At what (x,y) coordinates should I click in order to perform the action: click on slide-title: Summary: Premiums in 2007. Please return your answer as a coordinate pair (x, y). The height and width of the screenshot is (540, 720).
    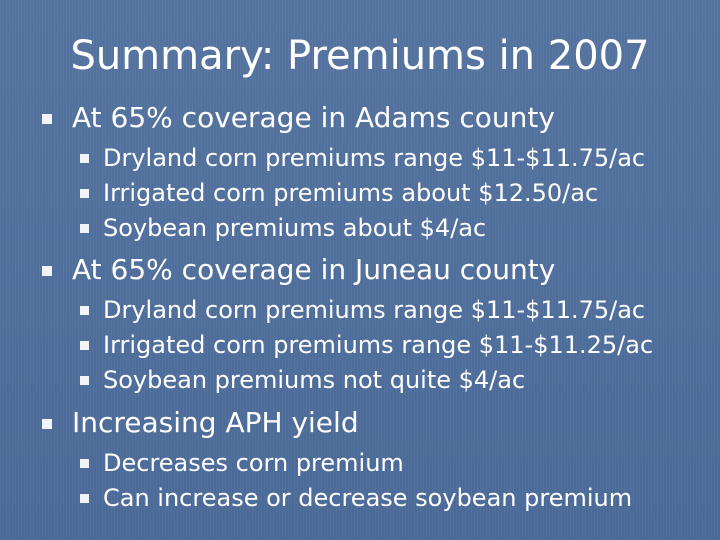
    Looking at the image, I should click on (360, 56).